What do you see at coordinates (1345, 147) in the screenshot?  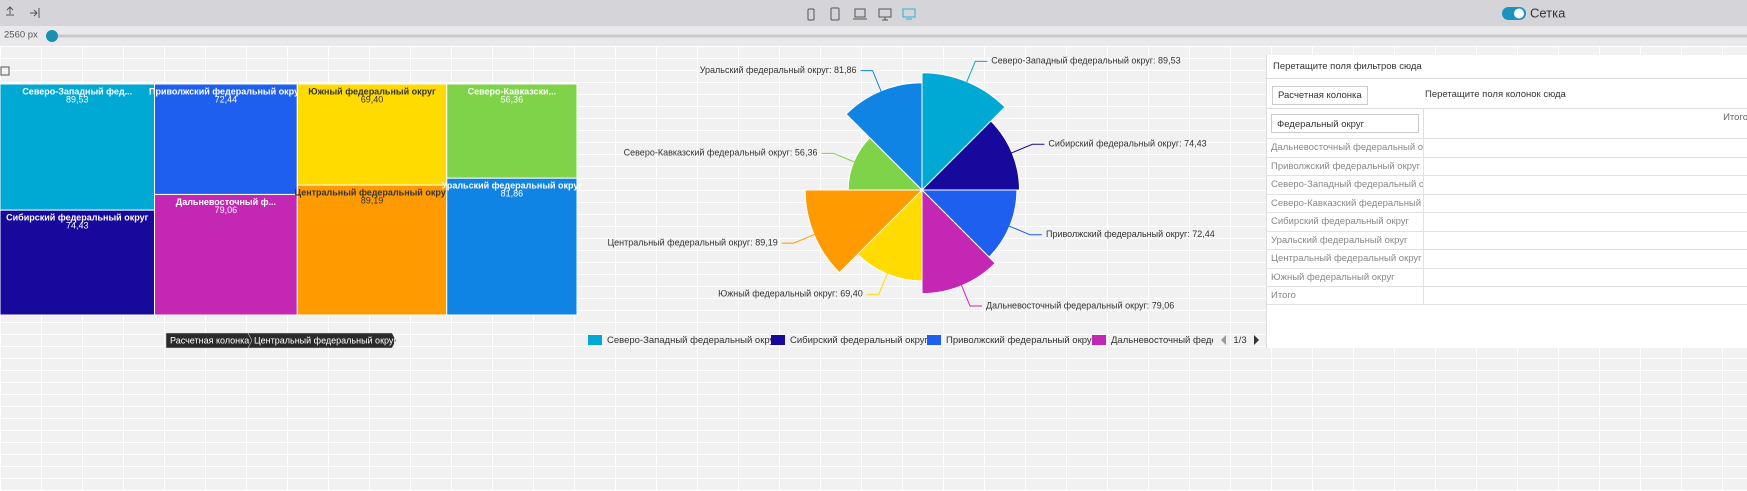 I see `pivot-row-header: Дальневосточный федеральный округ` at bounding box center [1345, 147].